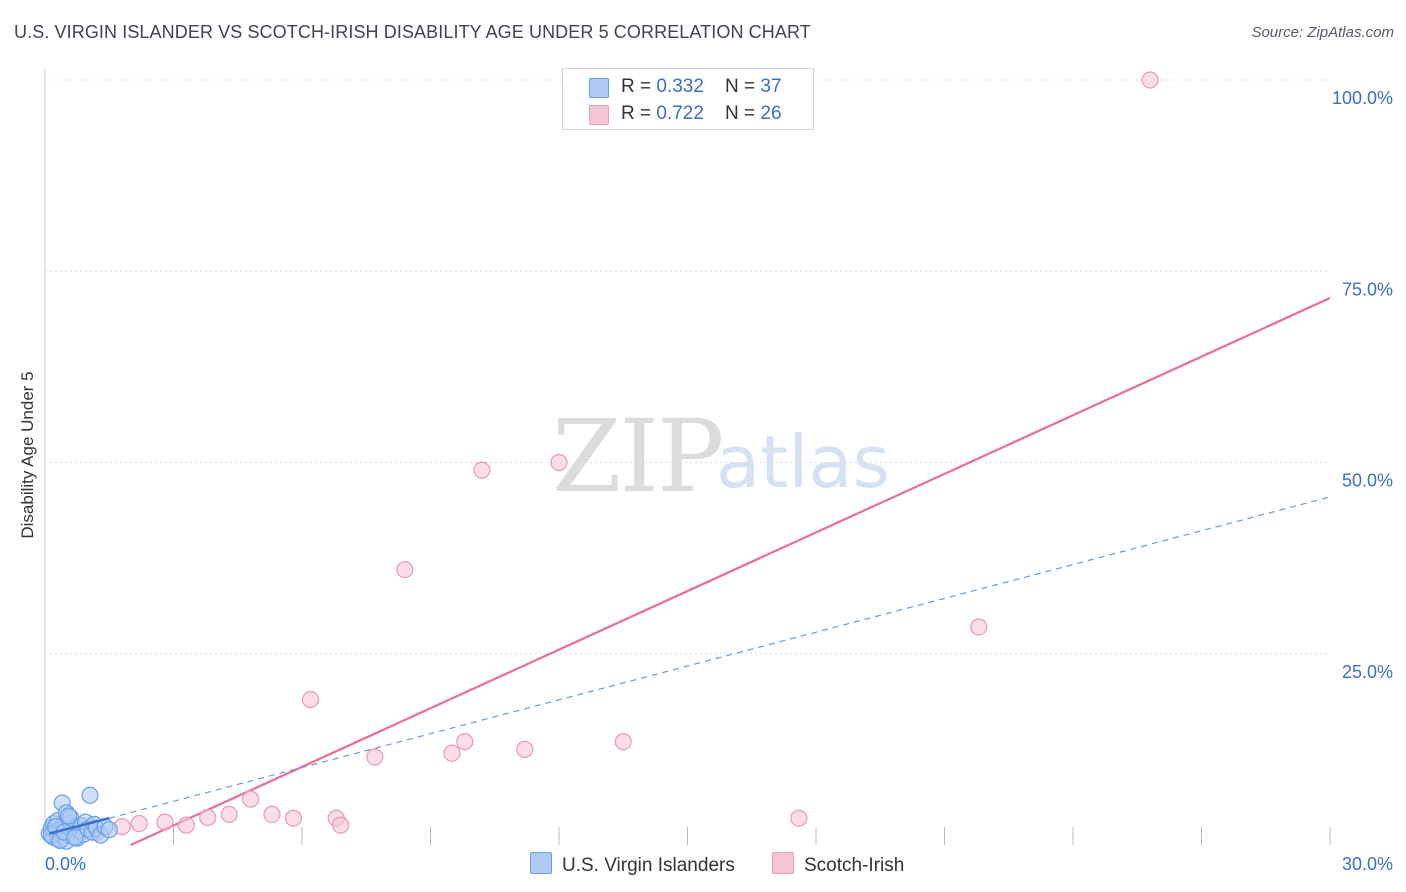  I want to click on legend-swatch-blue, so click(599, 88).